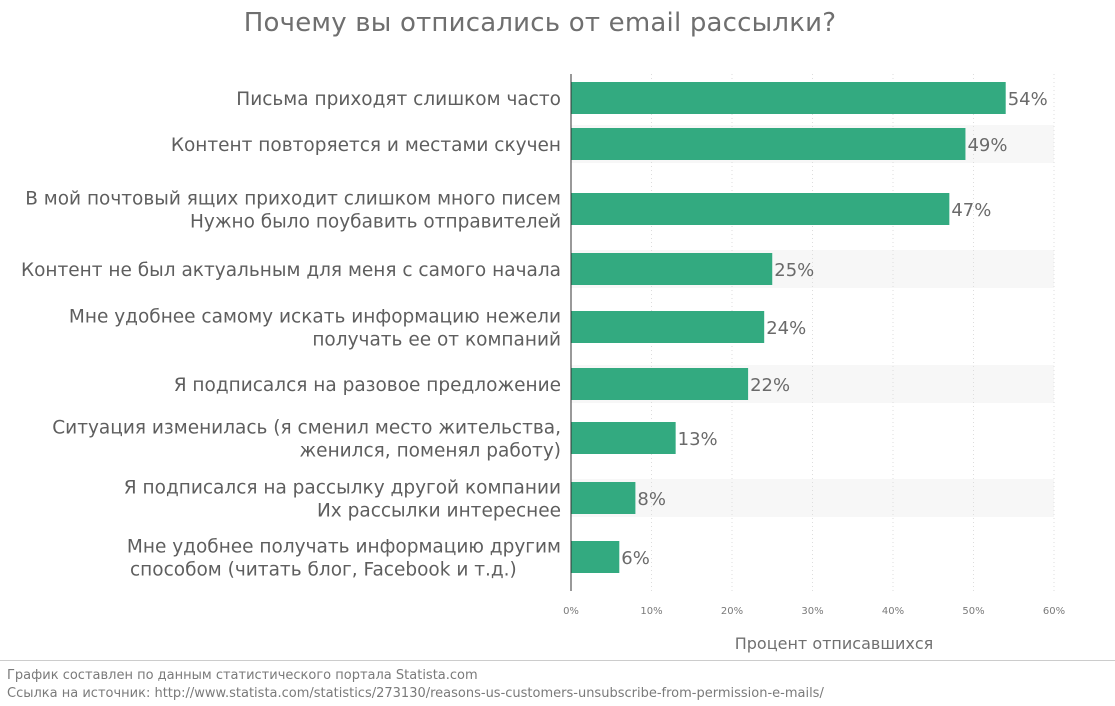 The height and width of the screenshot is (706, 1115). What do you see at coordinates (1054, 611) in the screenshot?
I see `x-tick-label: 60%` at bounding box center [1054, 611].